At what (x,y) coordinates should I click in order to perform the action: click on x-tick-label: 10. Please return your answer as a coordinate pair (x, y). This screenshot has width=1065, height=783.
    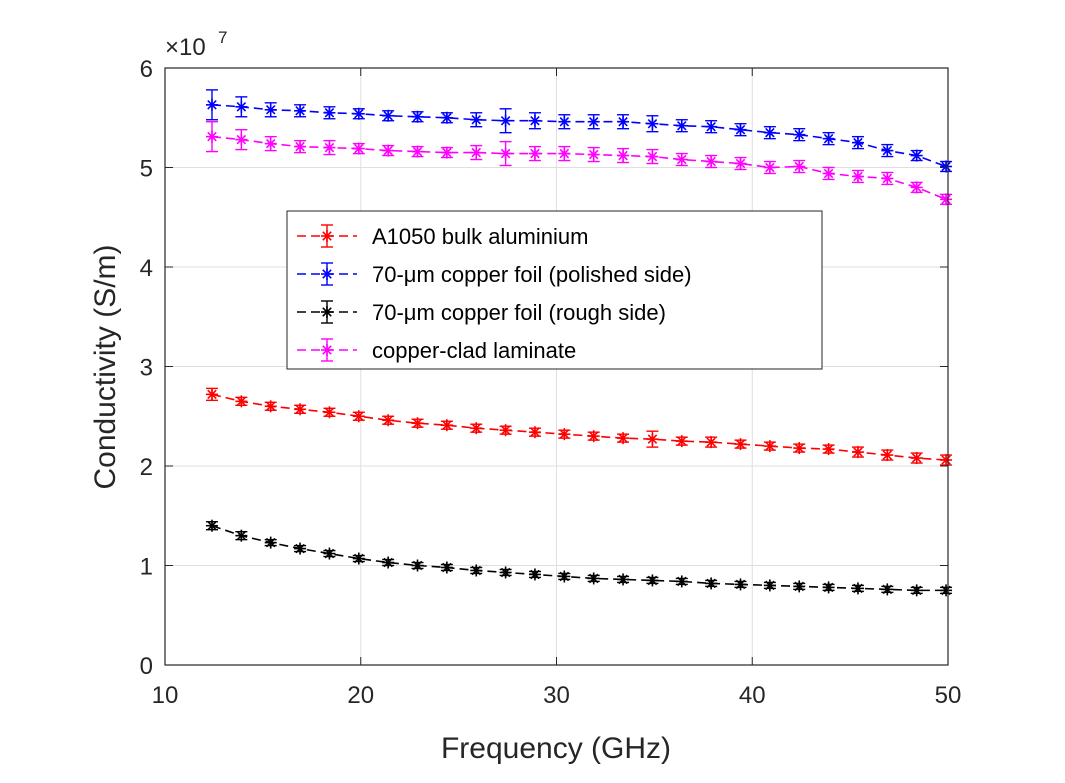
    Looking at the image, I should click on (165, 695).